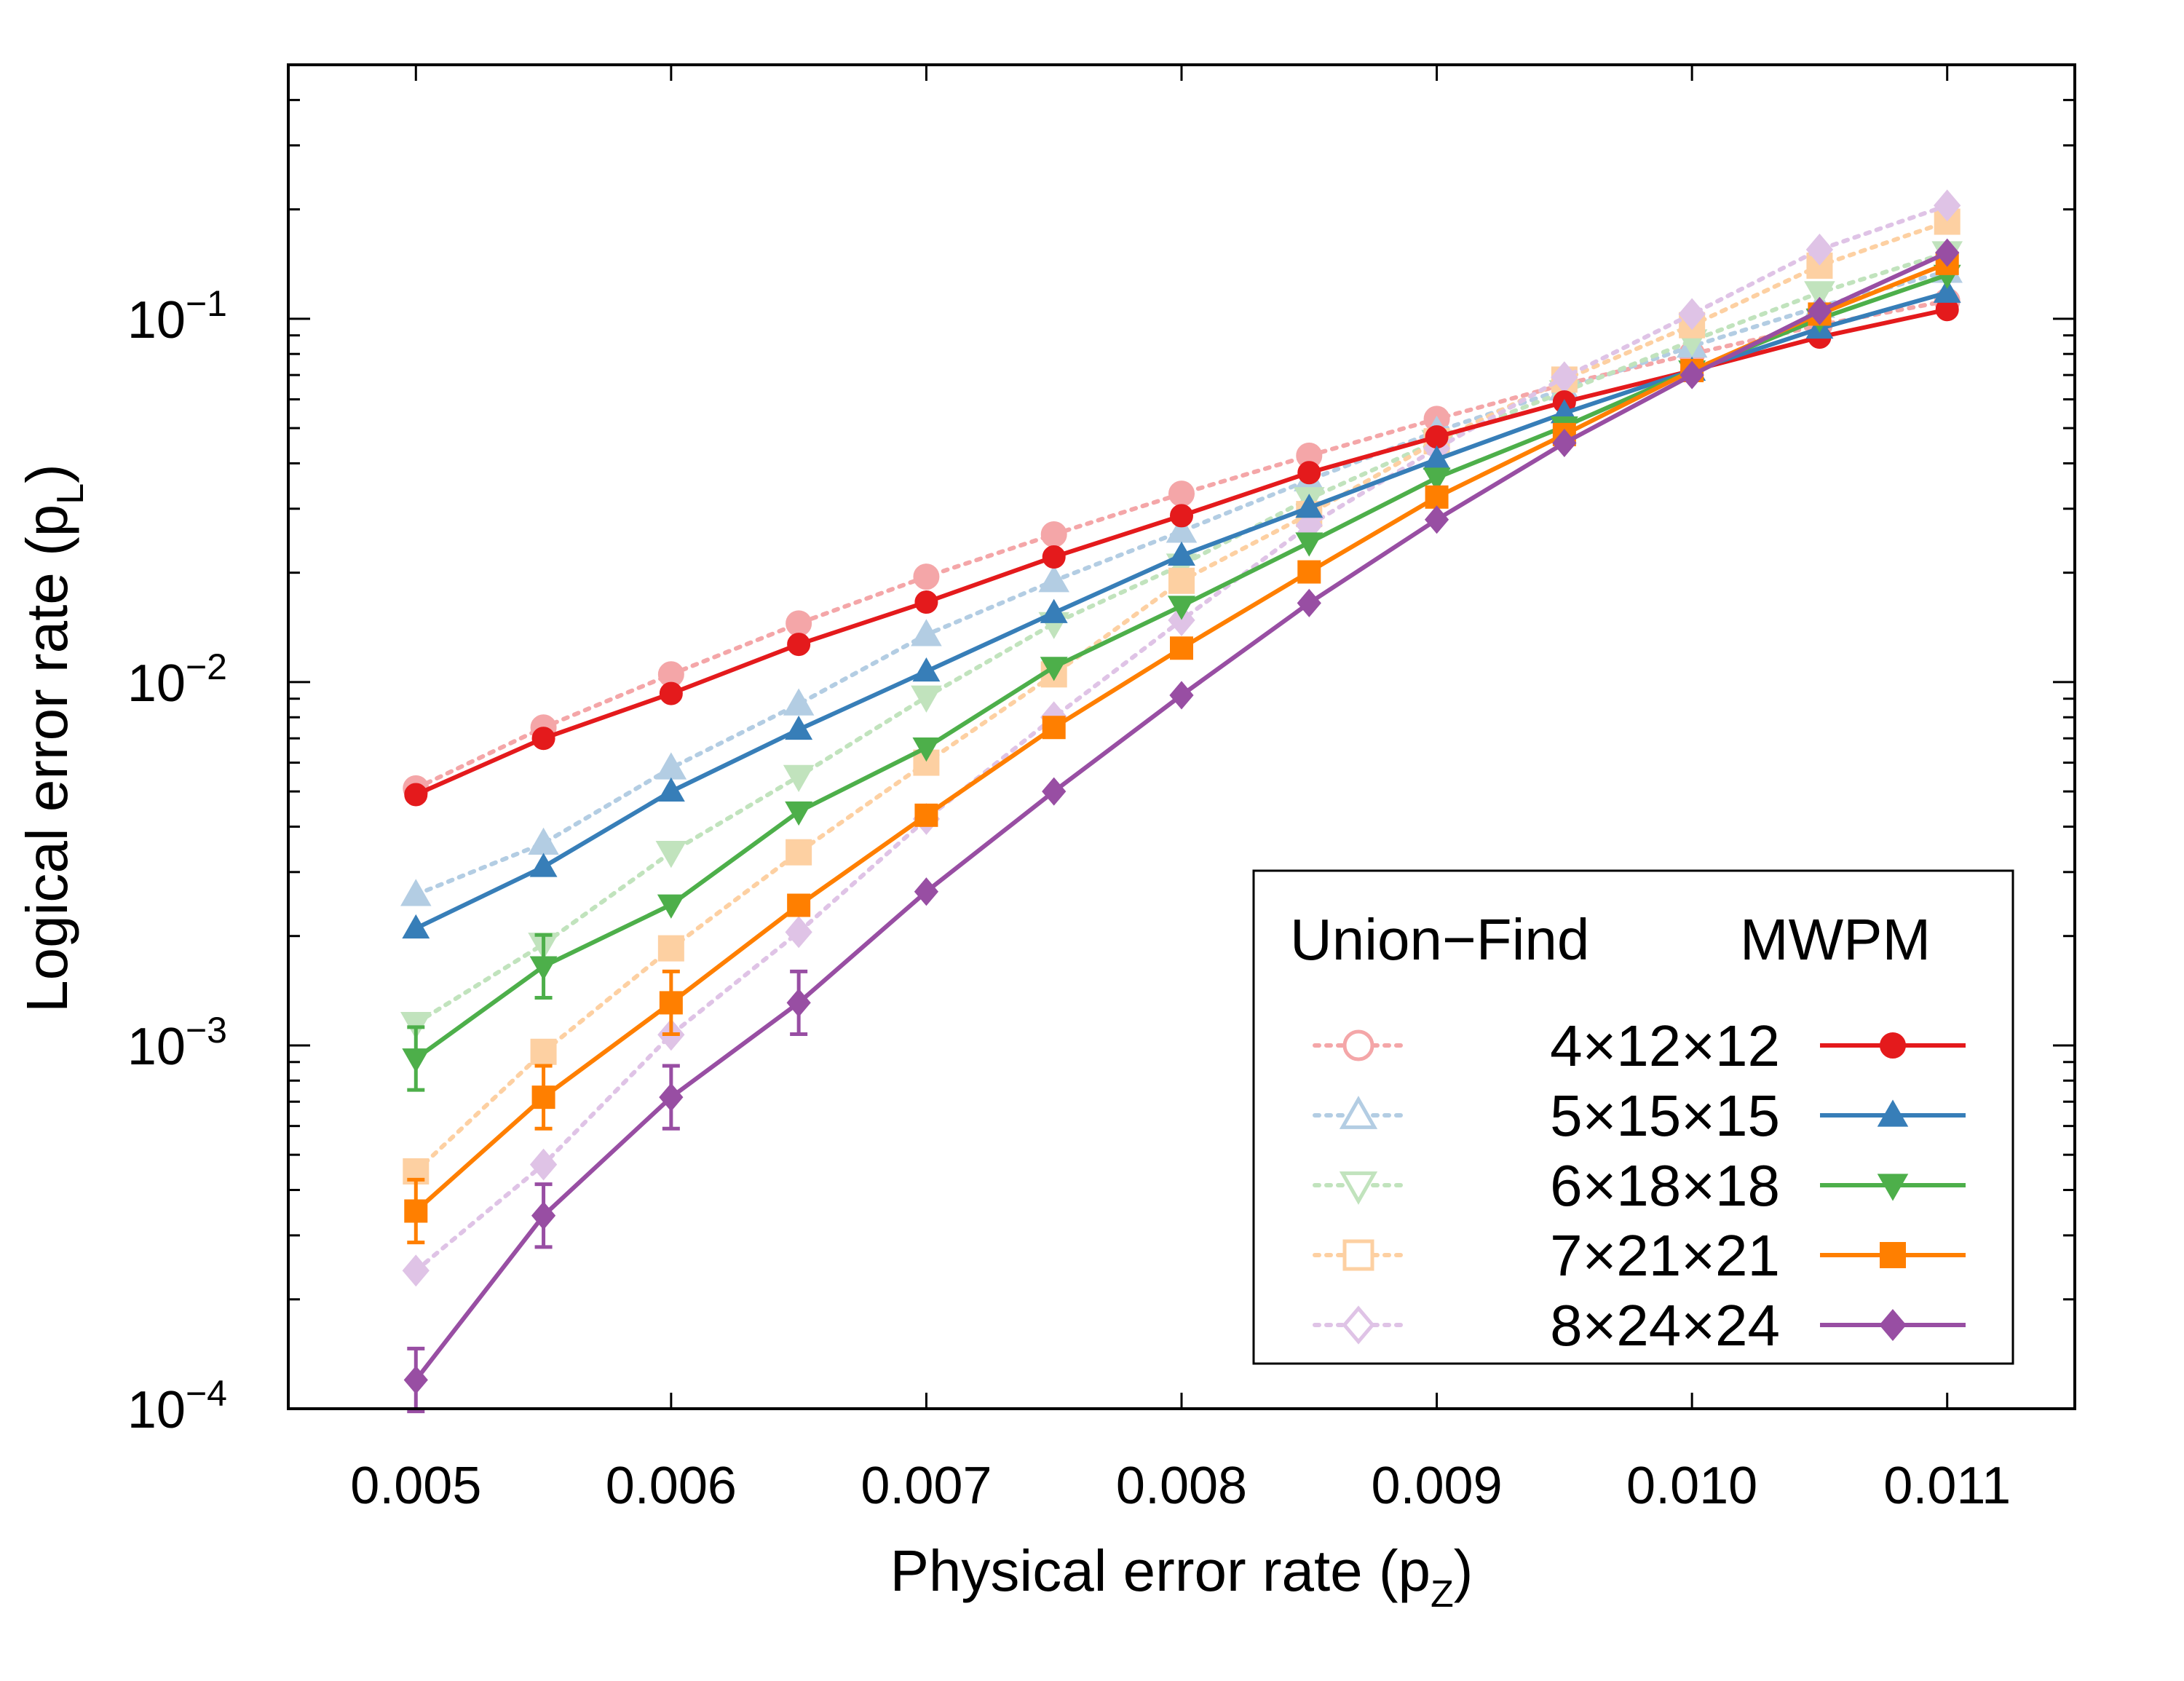 The width and height of the screenshot is (2184, 1681). Describe the element at coordinates (1439, 940) in the screenshot. I see `legend-header-union-find: Union−Find` at that location.